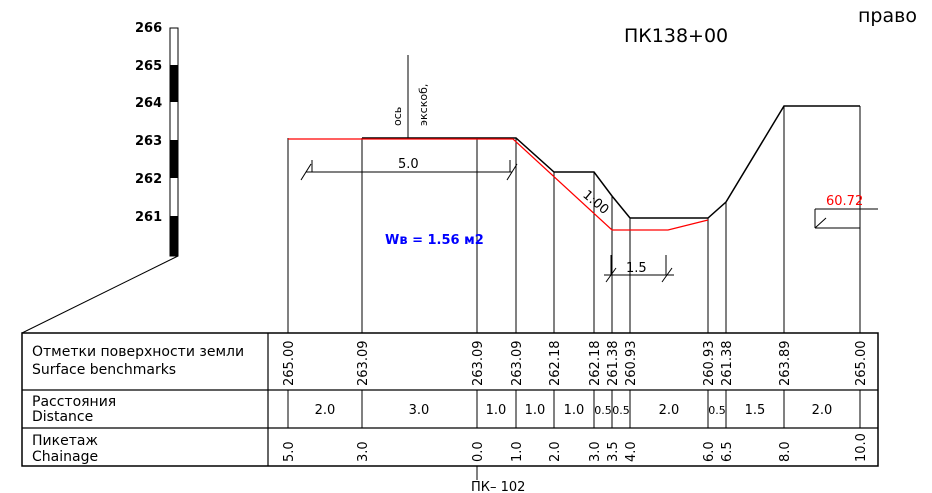 Image resolution: width=932 pixels, height=493 pixels. What do you see at coordinates (148, 103) in the screenshot?
I see `scale-label-264: 264` at bounding box center [148, 103].